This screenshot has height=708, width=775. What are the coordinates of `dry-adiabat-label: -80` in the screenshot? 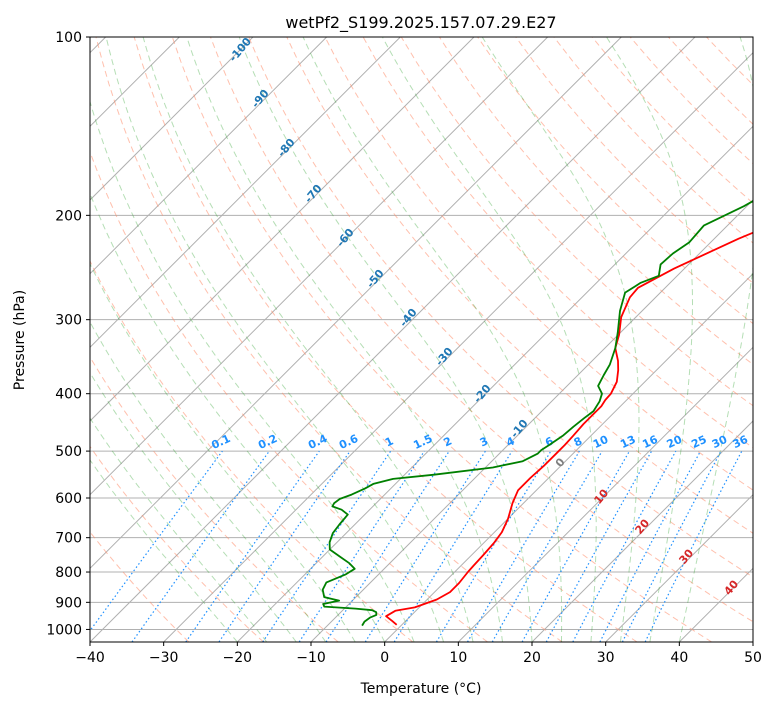 It's located at (286, 148).